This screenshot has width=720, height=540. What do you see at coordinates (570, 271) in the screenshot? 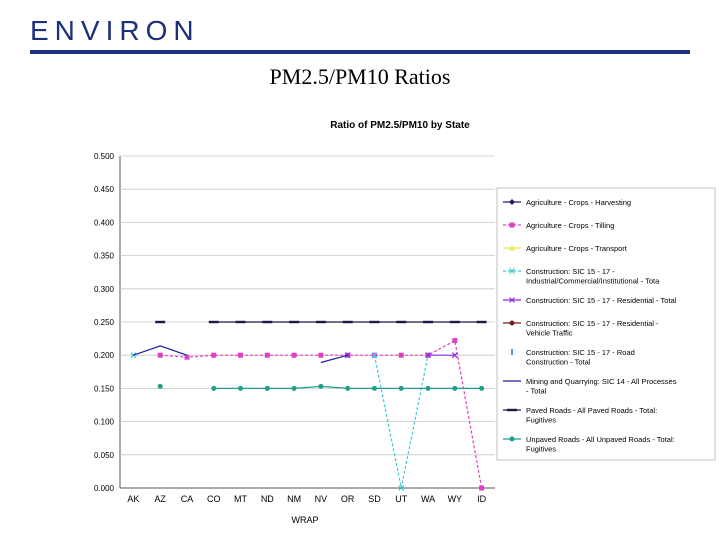
I see `legend-label: Construction: SIC 15 - 17 -` at bounding box center [570, 271].